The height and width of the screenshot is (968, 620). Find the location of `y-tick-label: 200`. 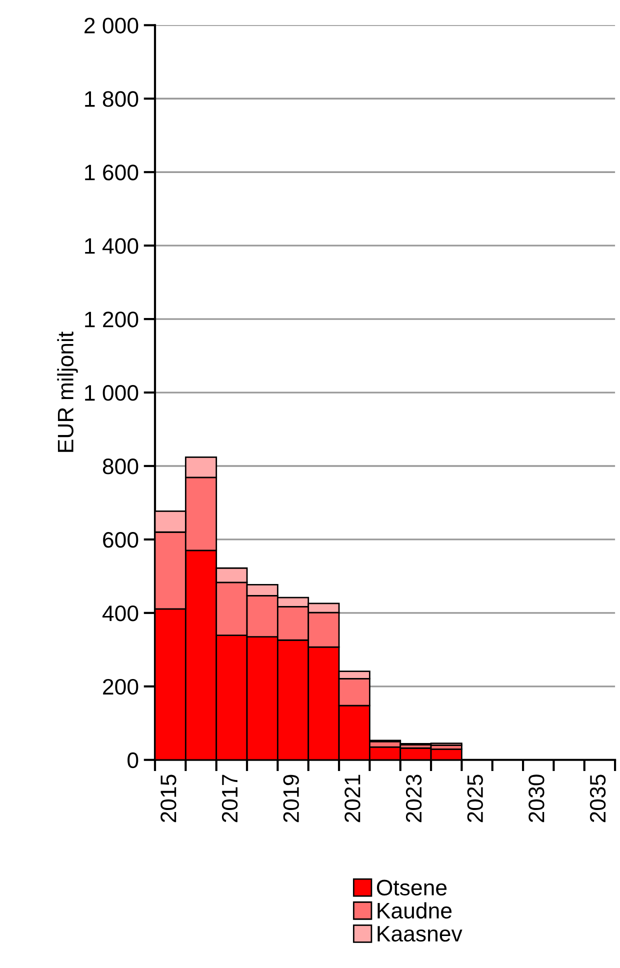

y-tick-label: 200 is located at coordinates (120, 686).